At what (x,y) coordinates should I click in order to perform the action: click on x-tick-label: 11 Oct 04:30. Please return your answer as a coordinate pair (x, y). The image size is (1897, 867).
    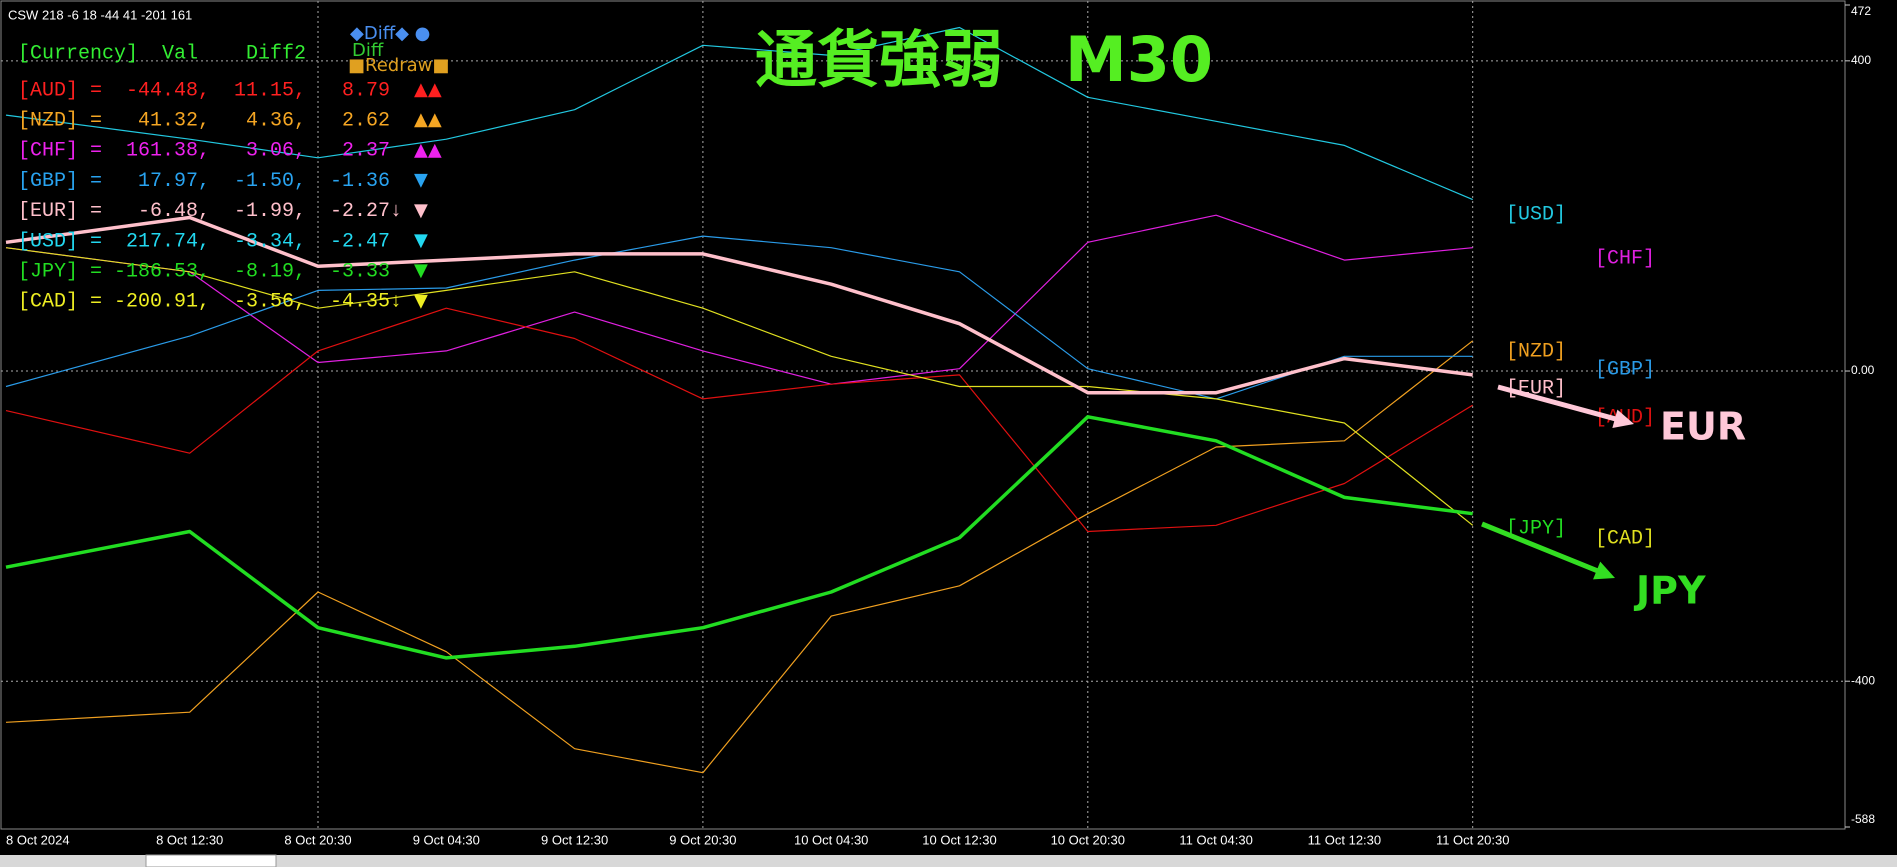
    Looking at the image, I should click on (1215, 839).